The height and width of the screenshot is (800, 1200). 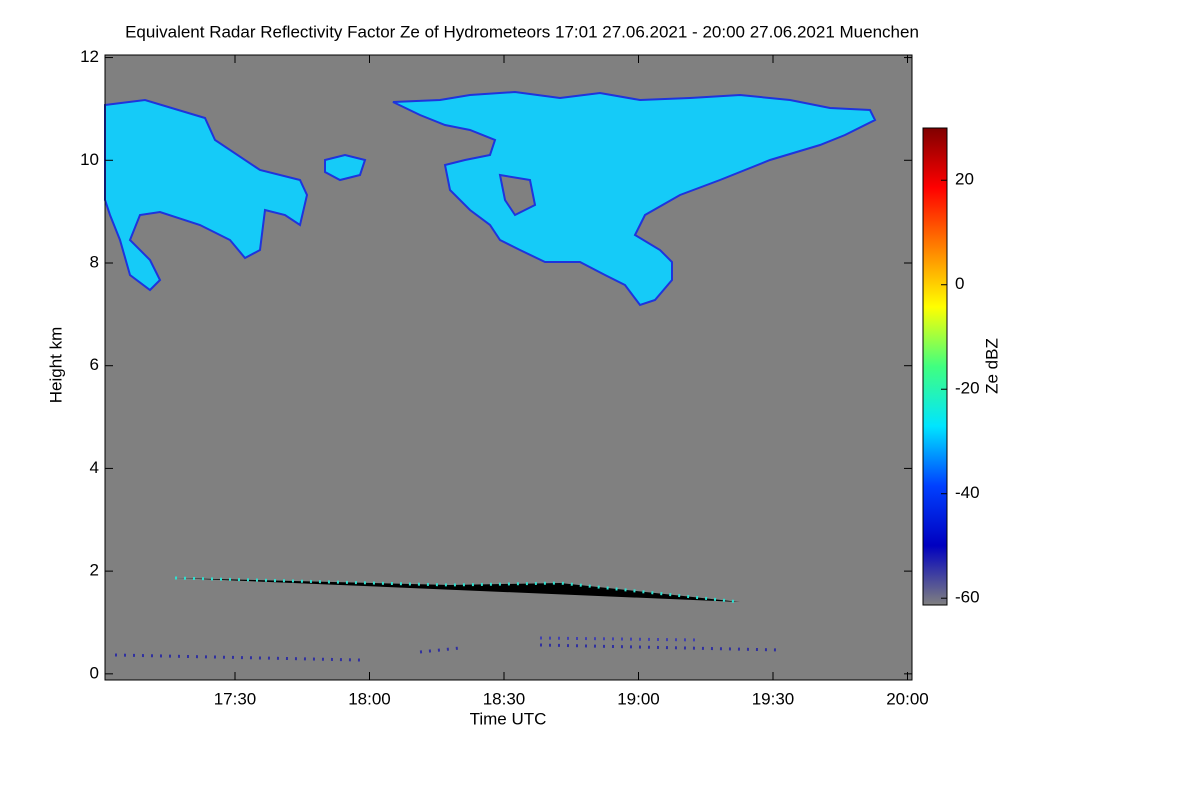 What do you see at coordinates (55, 365) in the screenshot?
I see `y-axis-label: Height km` at bounding box center [55, 365].